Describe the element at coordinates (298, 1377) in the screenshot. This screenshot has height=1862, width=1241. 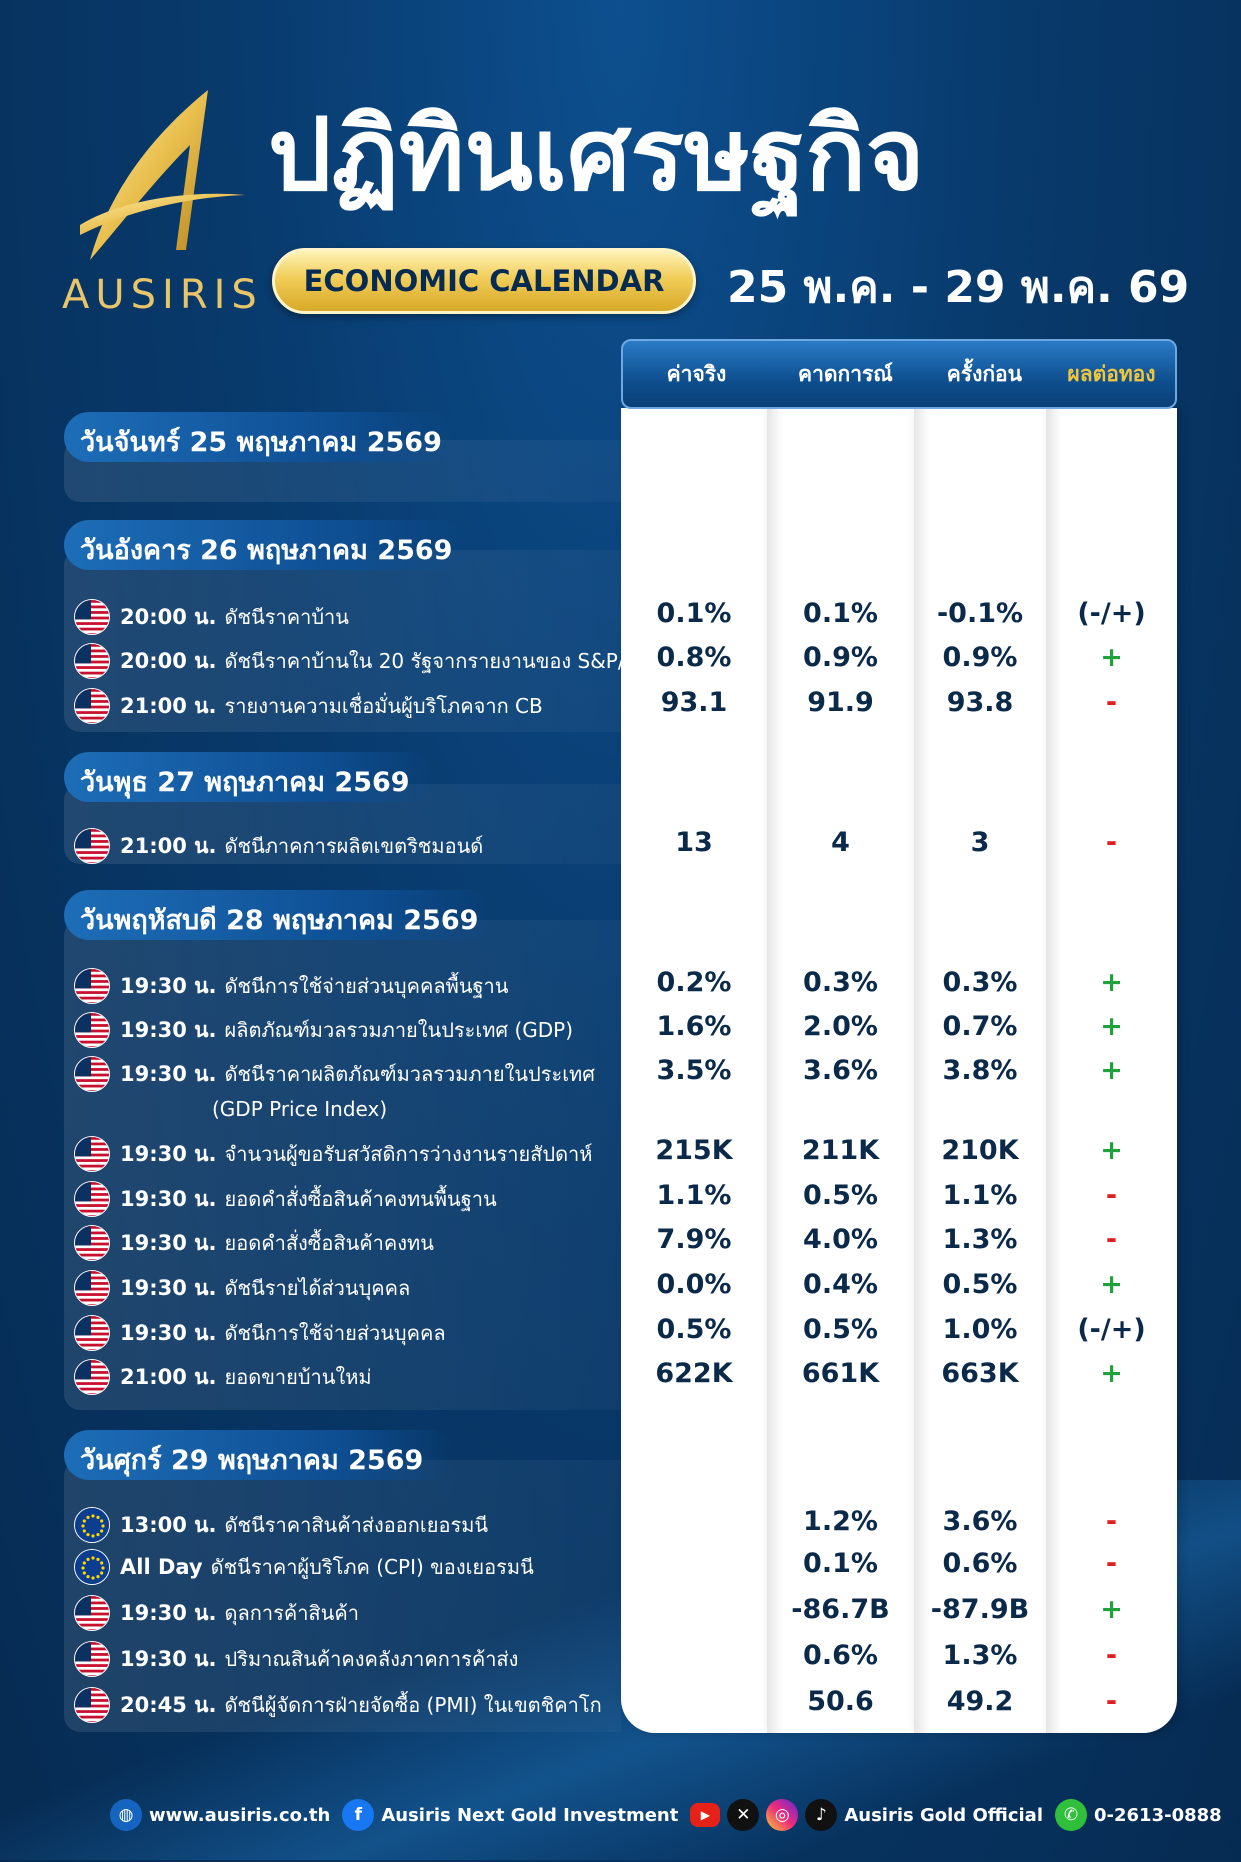
I see `event-name: ยอดขายบ้านใหม่` at that location.